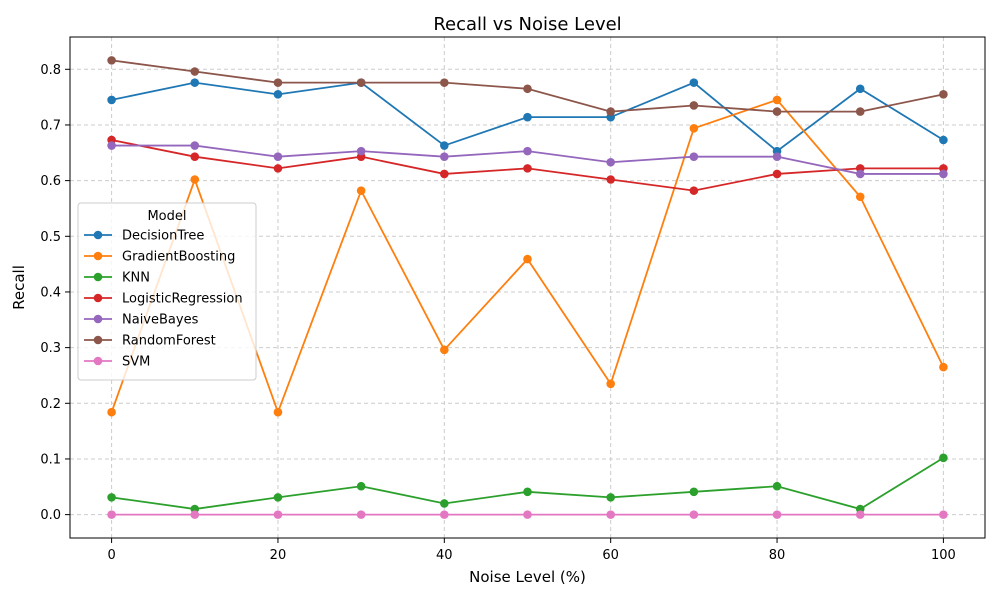 This screenshot has height=600, width=1000. What do you see at coordinates (136, 278) in the screenshot?
I see `legend-label: KNN` at bounding box center [136, 278].